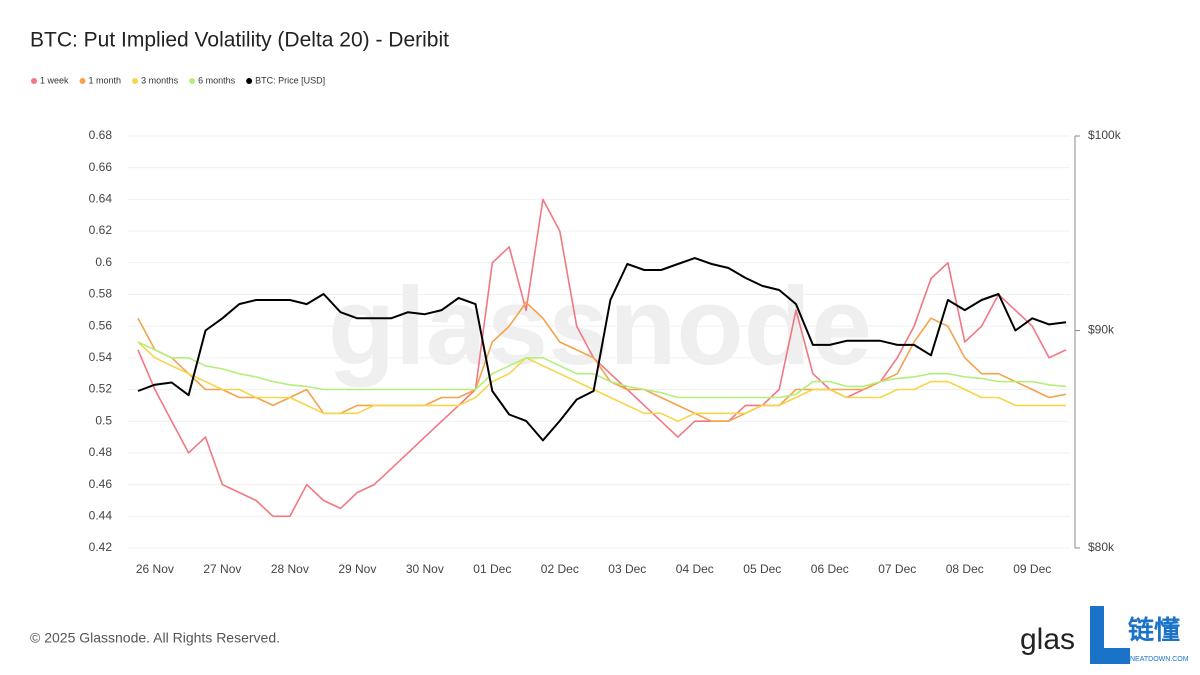 This screenshot has height=675, width=1200. What do you see at coordinates (1105, 135) in the screenshot?
I see `y2-tick-label: $100k` at bounding box center [1105, 135].